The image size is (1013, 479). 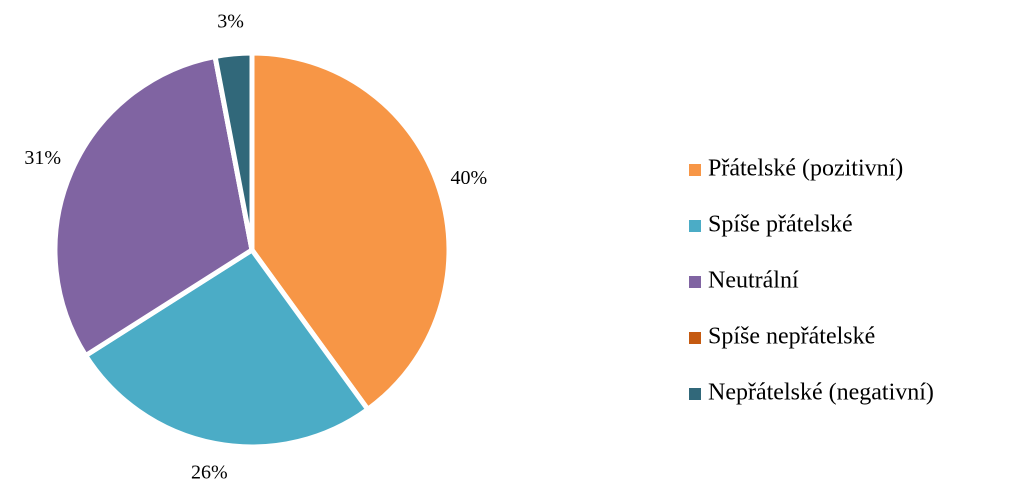 I want to click on legend-label: Přátelské (pozitivní), so click(x=805, y=169).